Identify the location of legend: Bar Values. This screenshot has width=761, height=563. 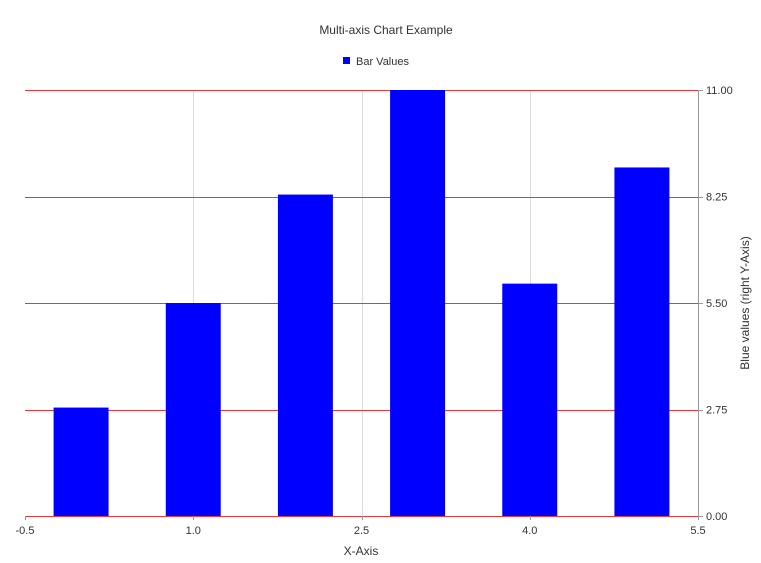
(376, 62).